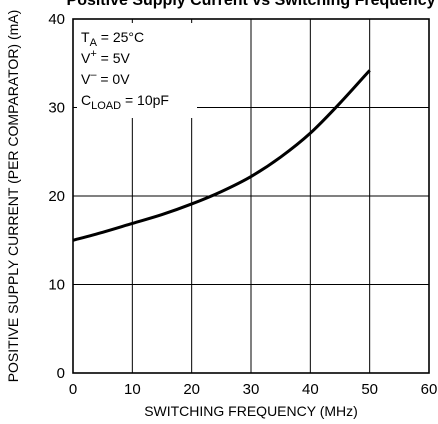 The image size is (438, 424). I want to click on x-tick-label-3: 30, so click(251, 389).